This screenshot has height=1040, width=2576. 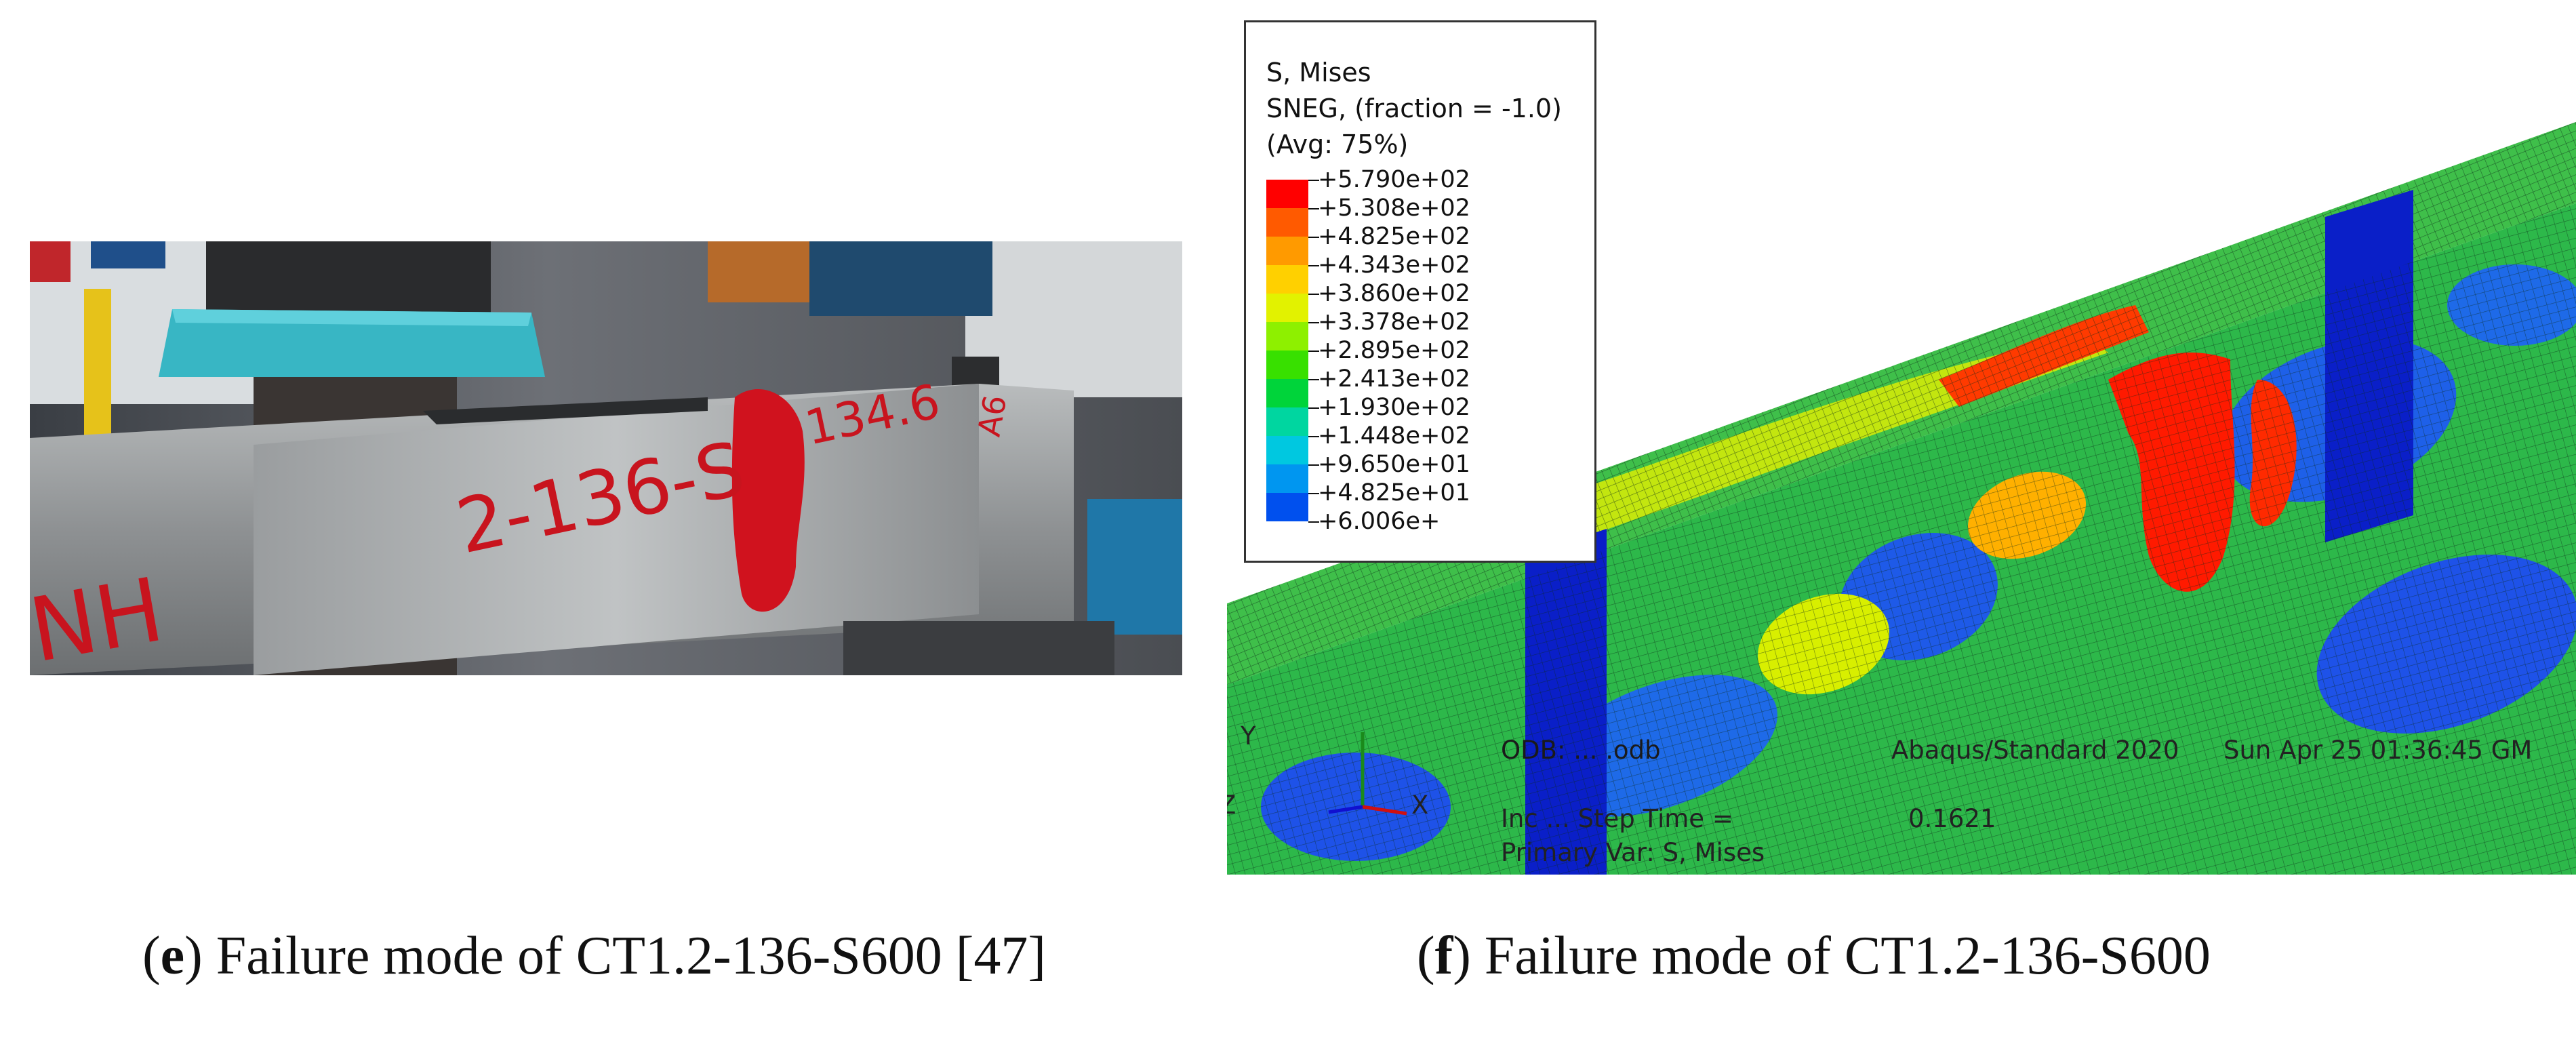 What do you see at coordinates (1394, 351) in the screenshot?
I see `legend-value: +2.895e+02` at bounding box center [1394, 351].